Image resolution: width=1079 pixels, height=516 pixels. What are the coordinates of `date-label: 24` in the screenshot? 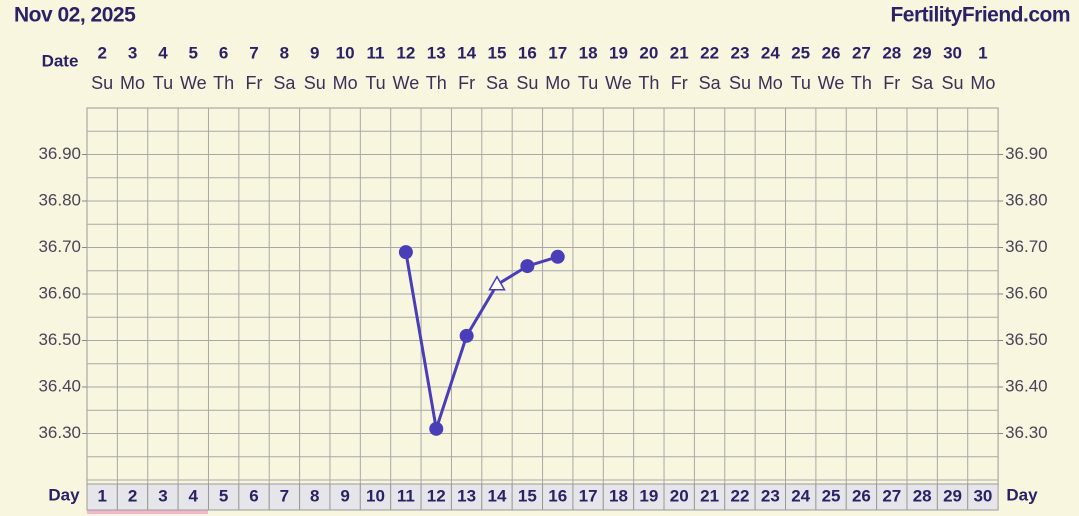 It's located at (770, 52).